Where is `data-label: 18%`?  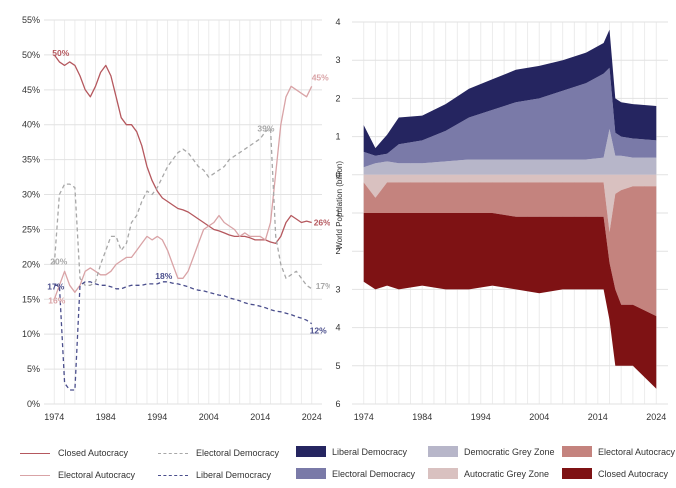 data-label: 18% is located at coordinates (163, 276).